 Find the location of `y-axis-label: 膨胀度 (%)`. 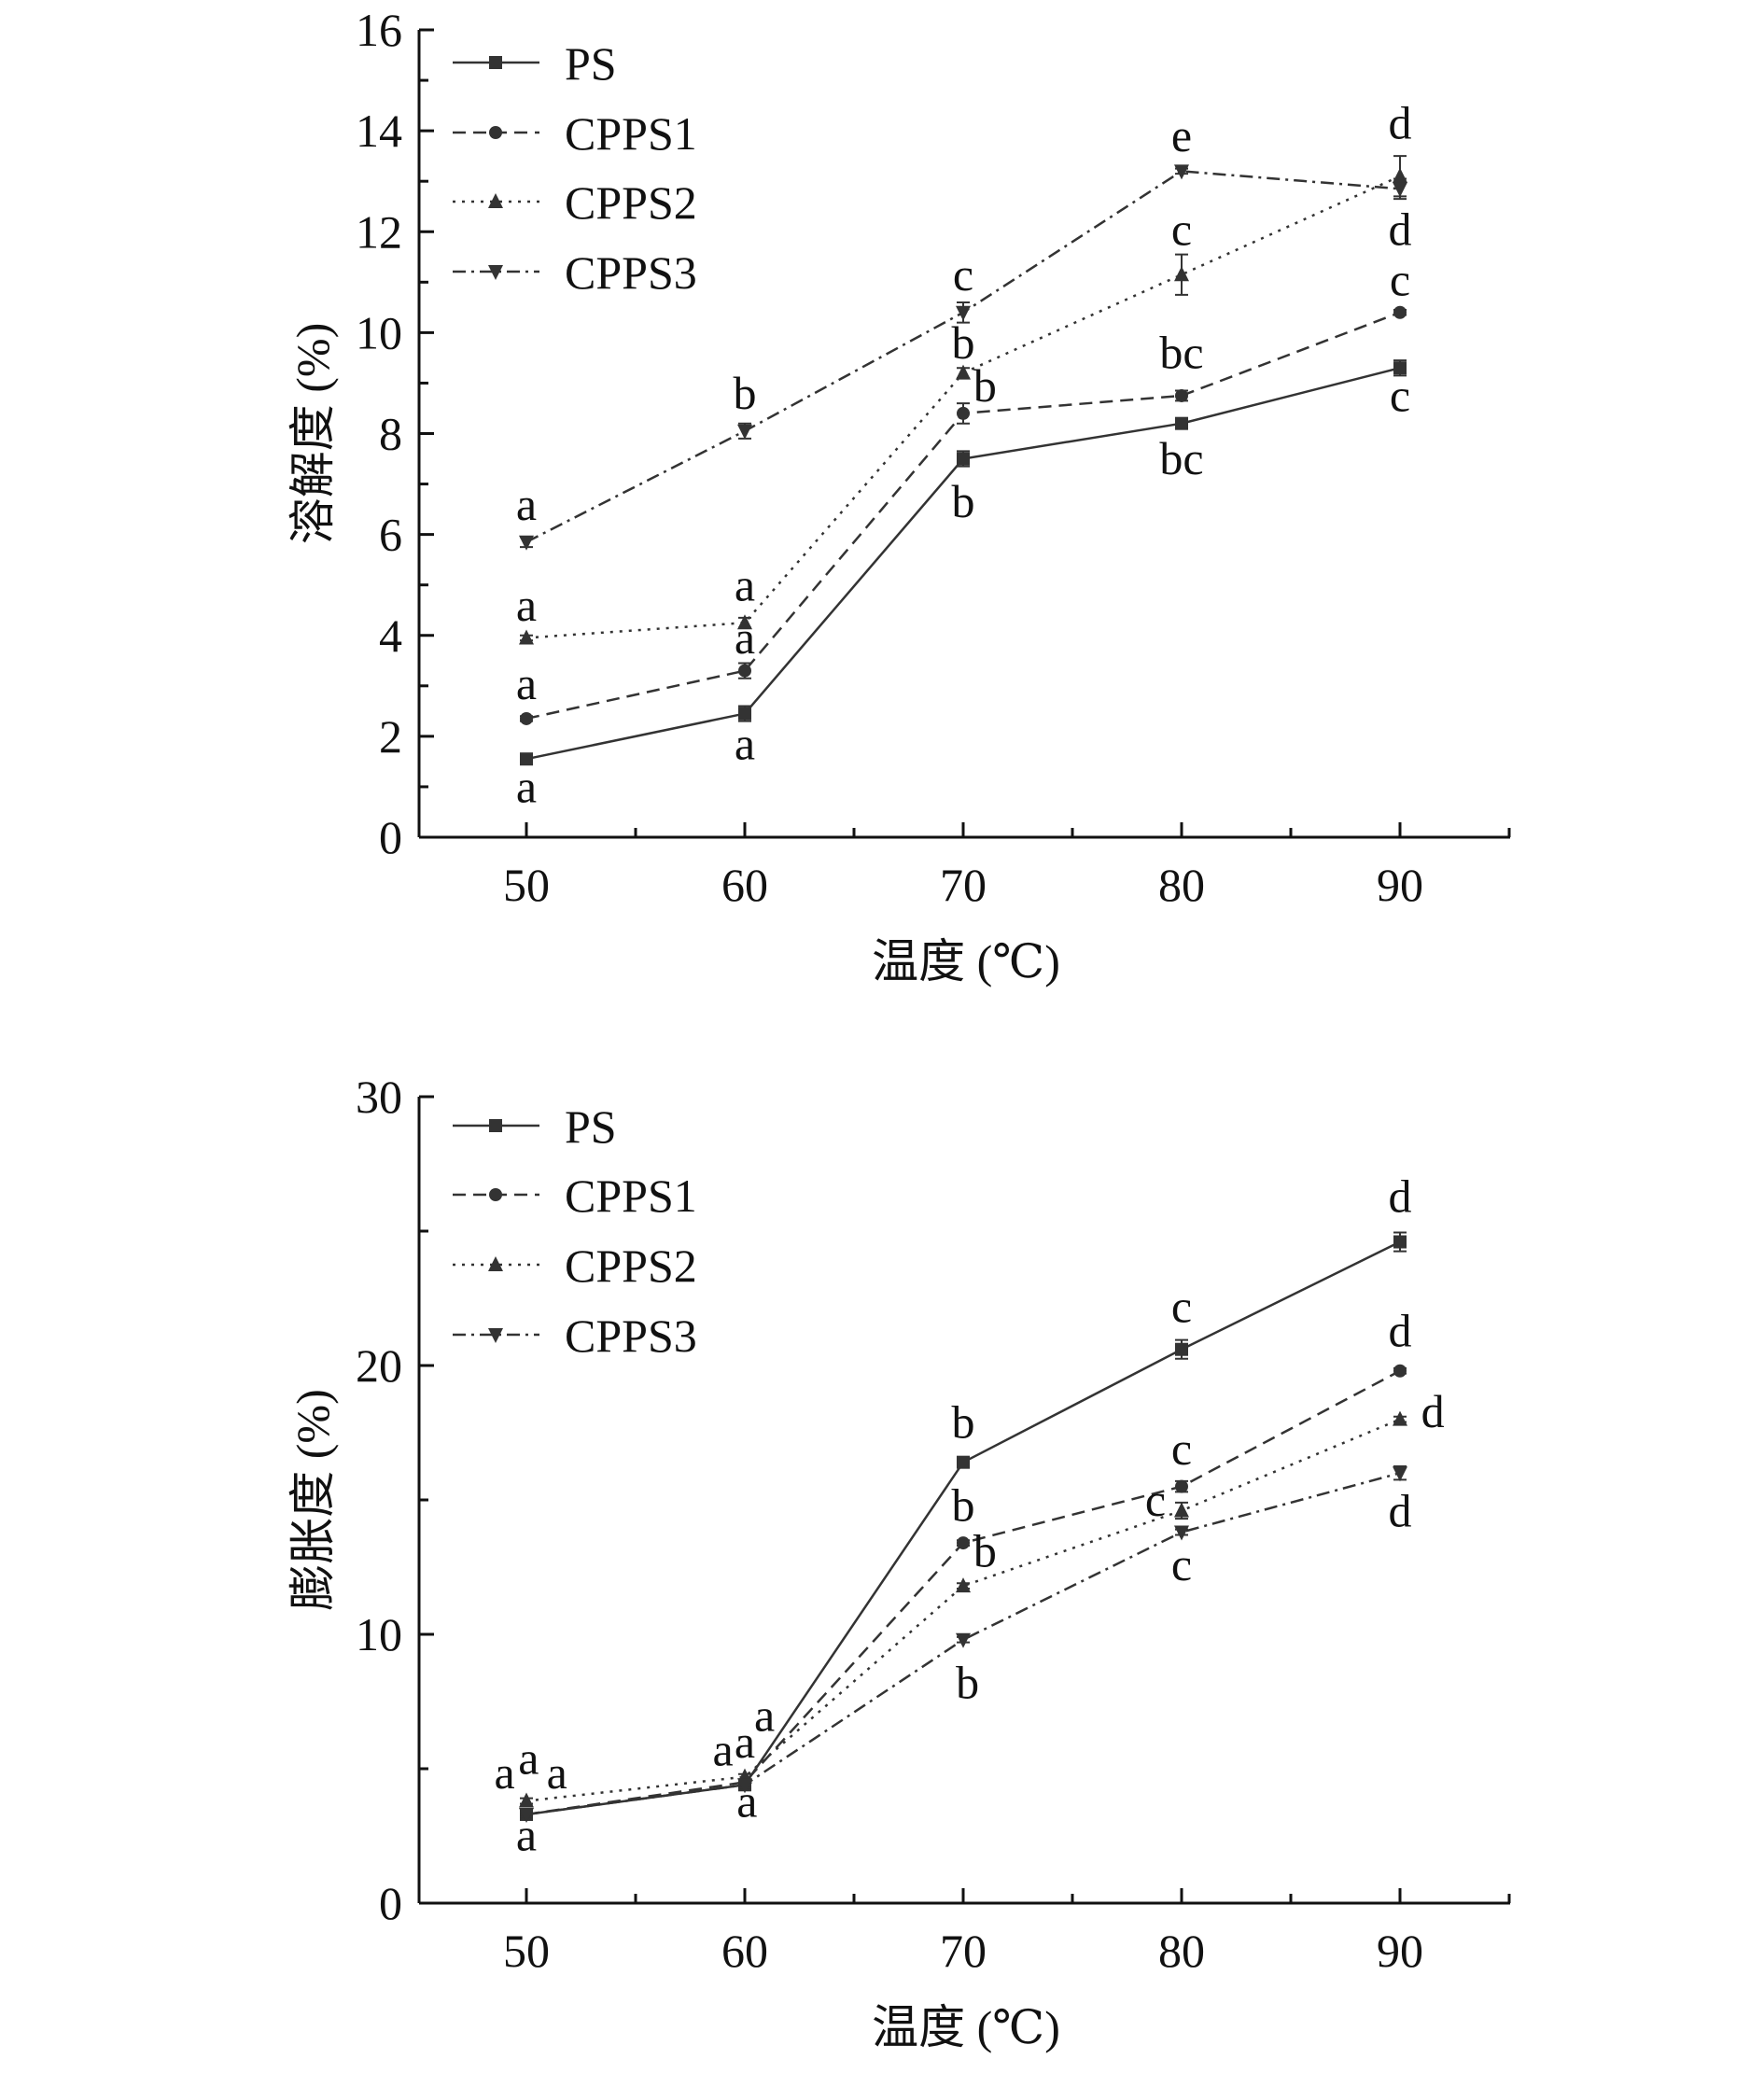

y-axis-label: 膨胀度 (%) is located at coordinates (313, 1499).